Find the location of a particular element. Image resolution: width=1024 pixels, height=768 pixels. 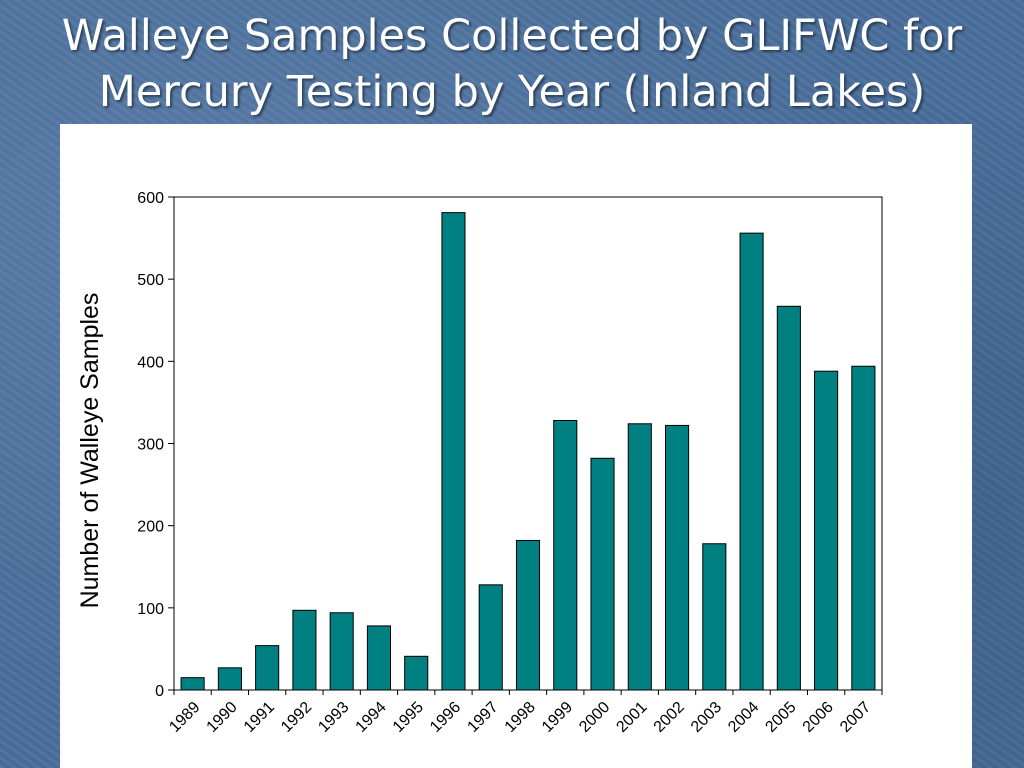

x-tick-label-1997: 1997 is located at coordinates (482, 717).